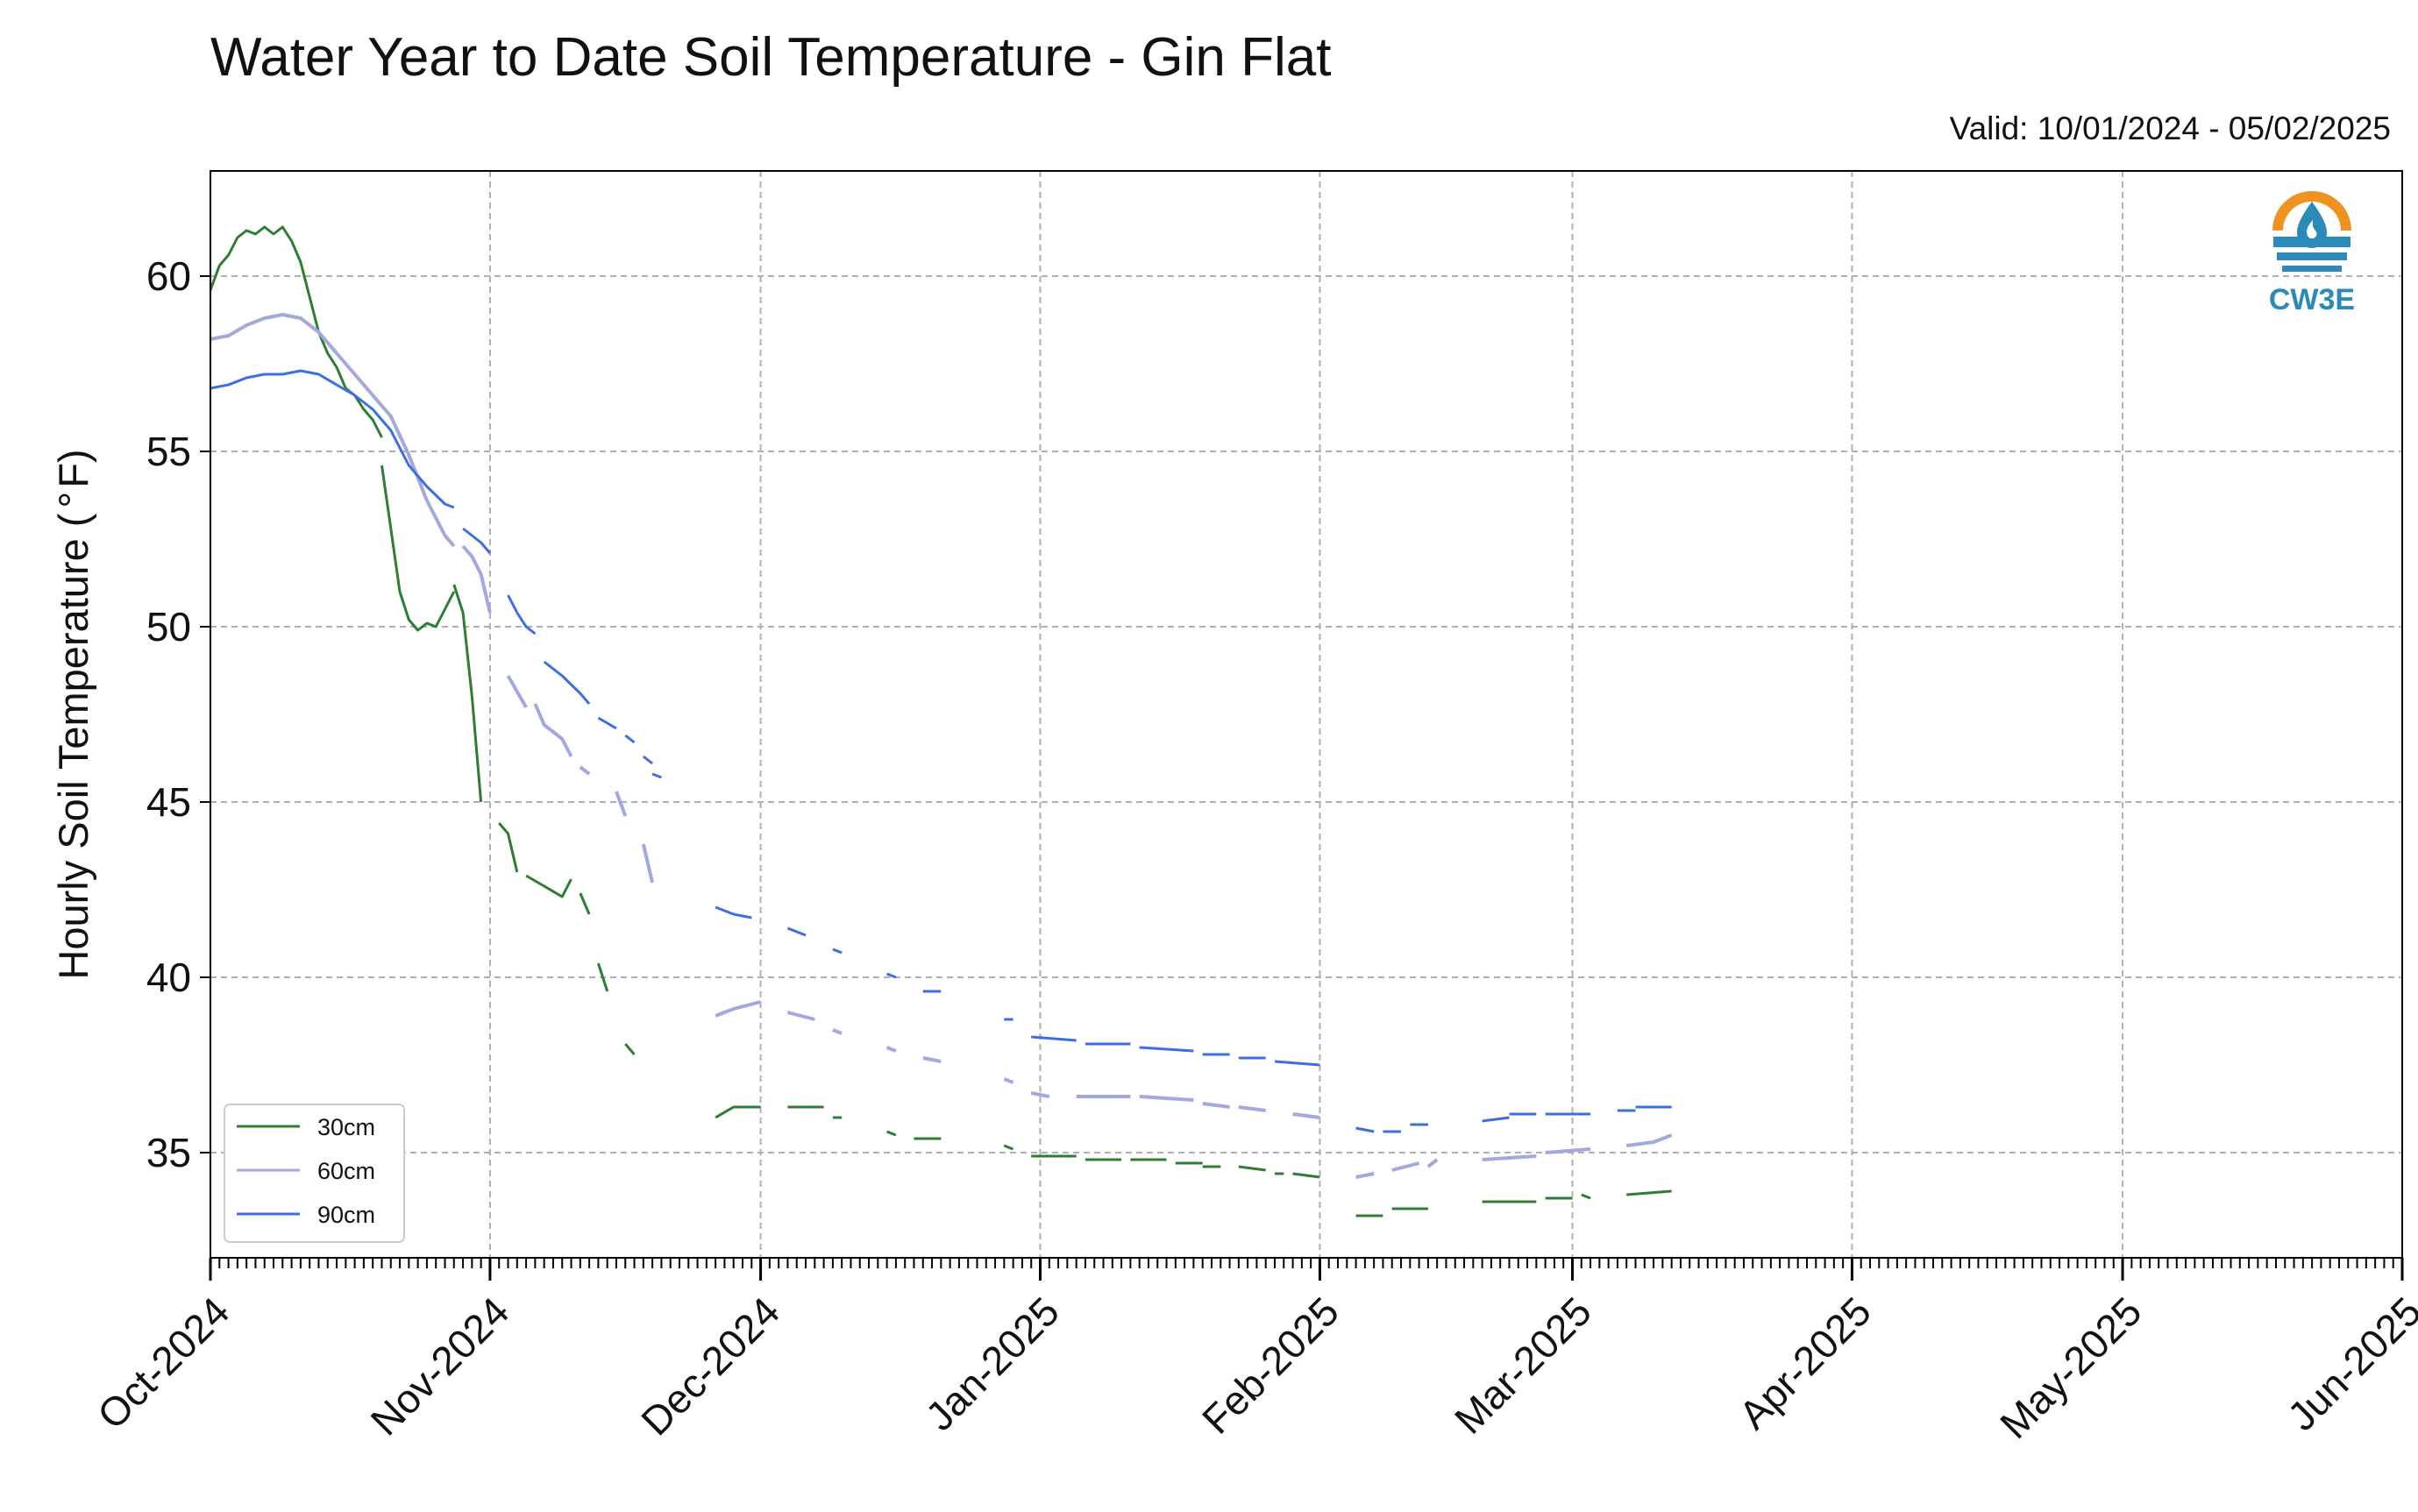 This screenshot has width=2418, height=1512. Describe the element at coordinates (2070, 1367) in the screenshot. I see `x-tick-label: May-2025` at that location.